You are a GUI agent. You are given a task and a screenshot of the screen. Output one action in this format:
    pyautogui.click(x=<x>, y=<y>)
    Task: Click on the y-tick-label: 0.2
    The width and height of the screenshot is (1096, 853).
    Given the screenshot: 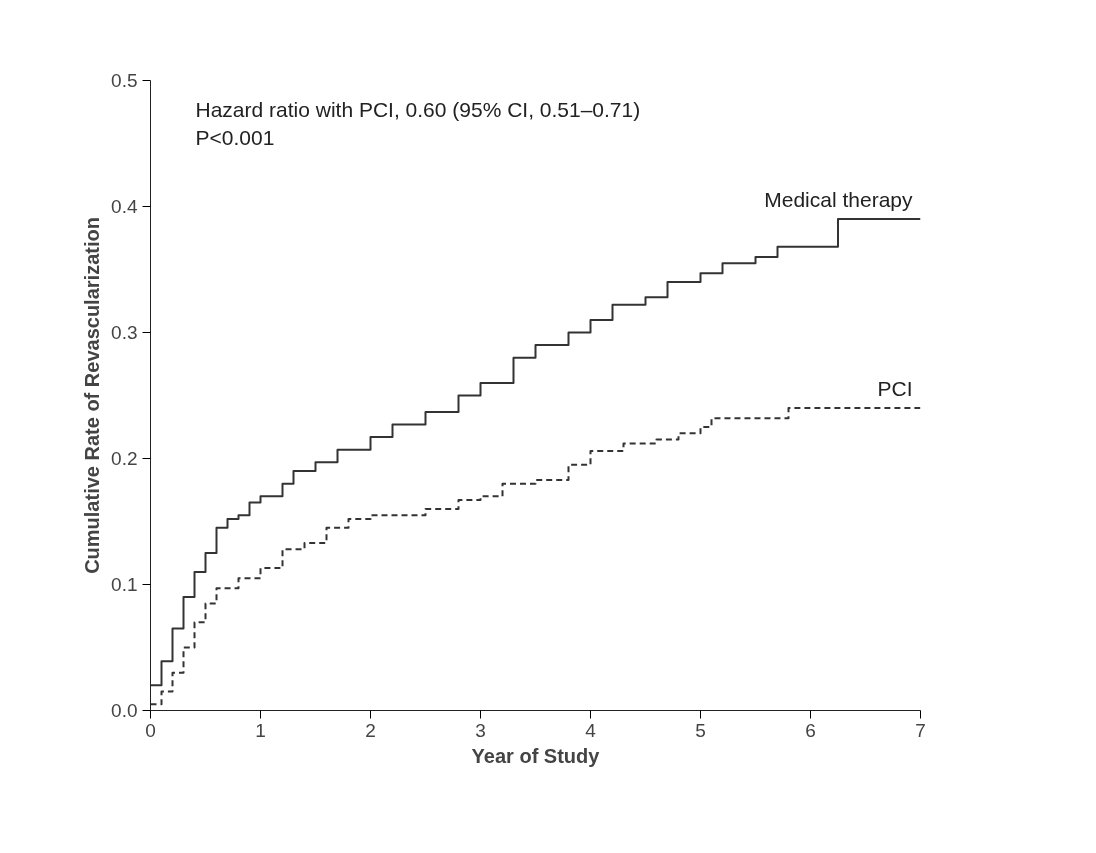 What is the action you would take?
    pyautogui.click(x=124, y=458)
    